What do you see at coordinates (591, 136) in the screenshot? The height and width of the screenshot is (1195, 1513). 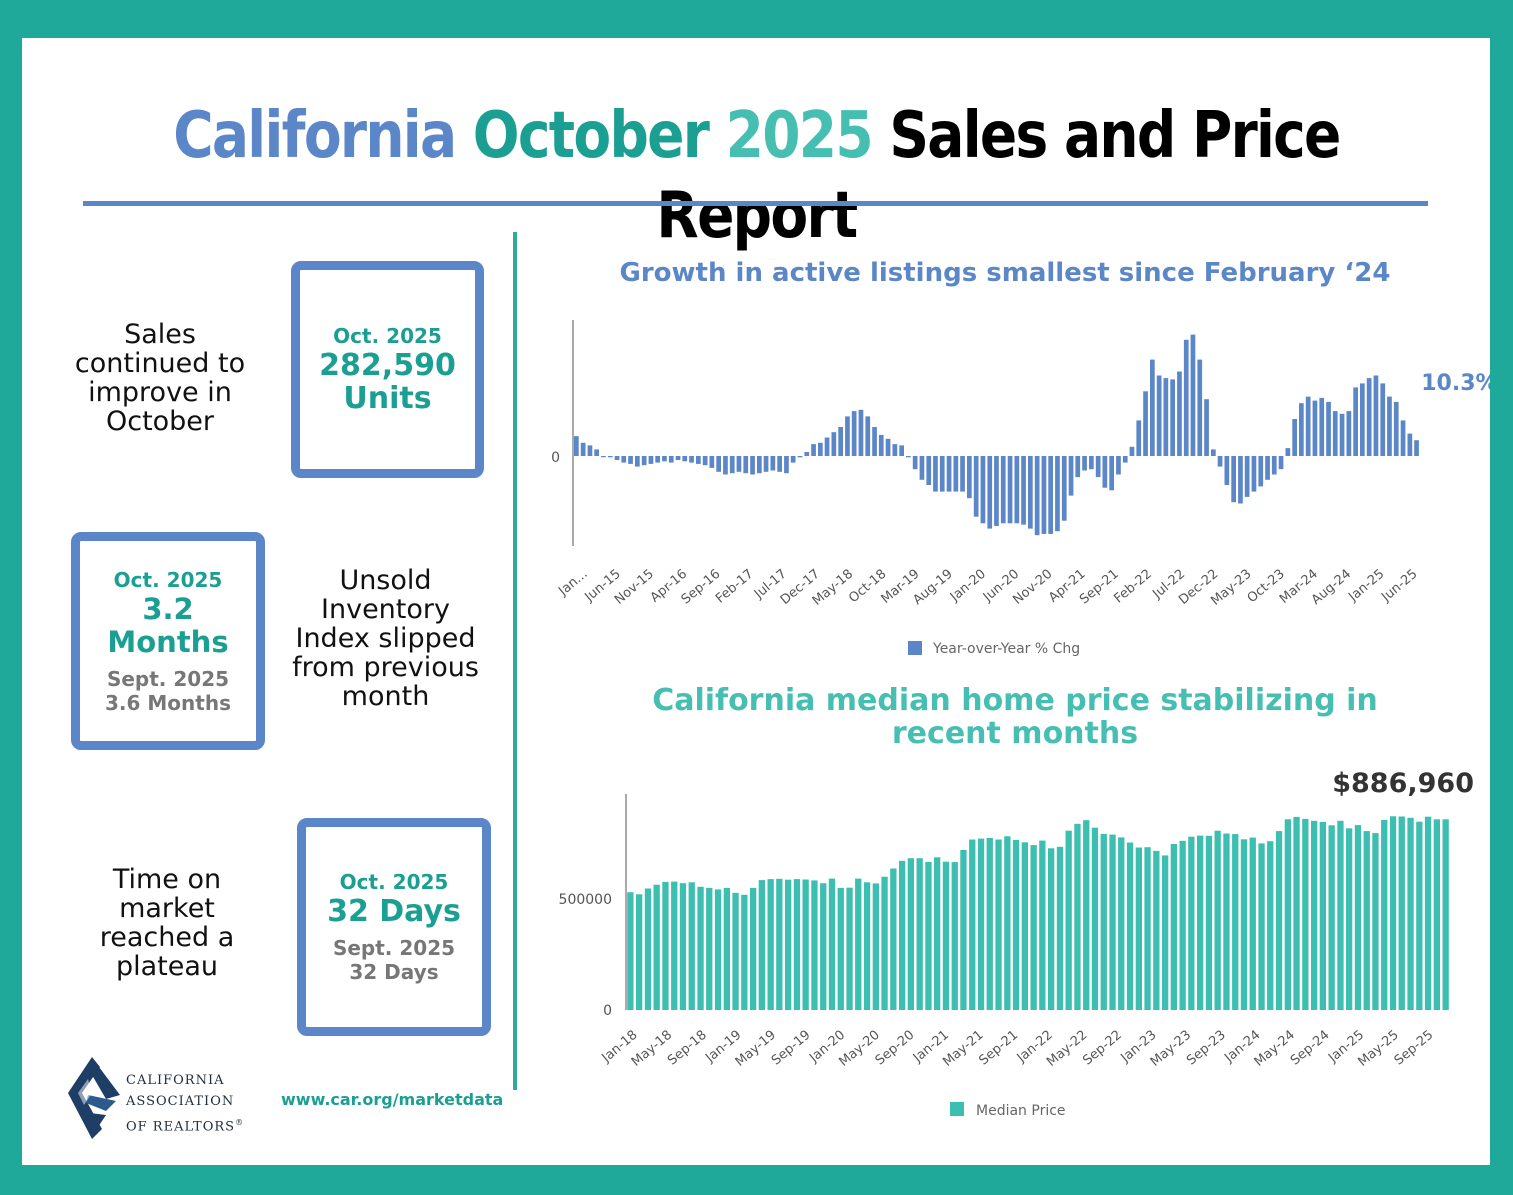 I see `title-month: October` at bounding box center [591, 136].